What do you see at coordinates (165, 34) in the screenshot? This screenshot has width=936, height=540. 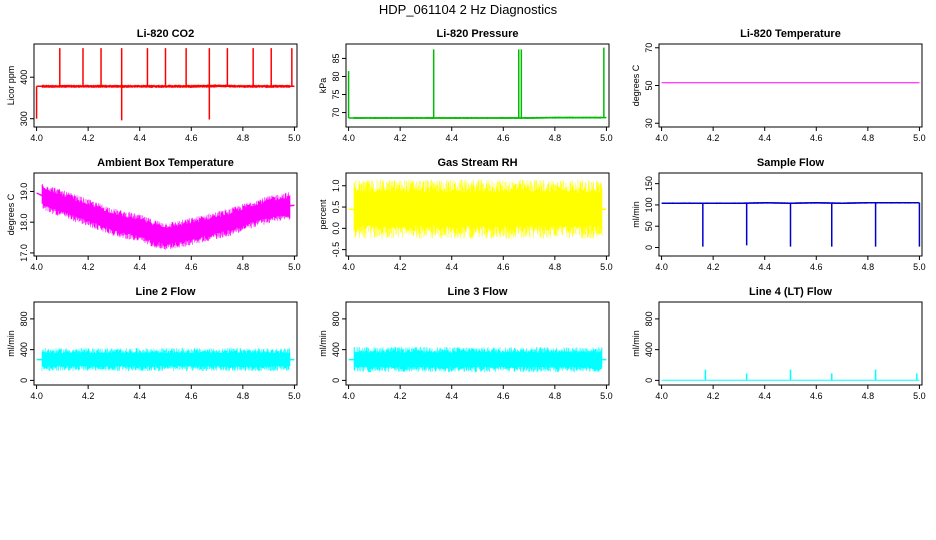 I see `chart-title: Li-820 CO2` at bounding box center [165, 34].